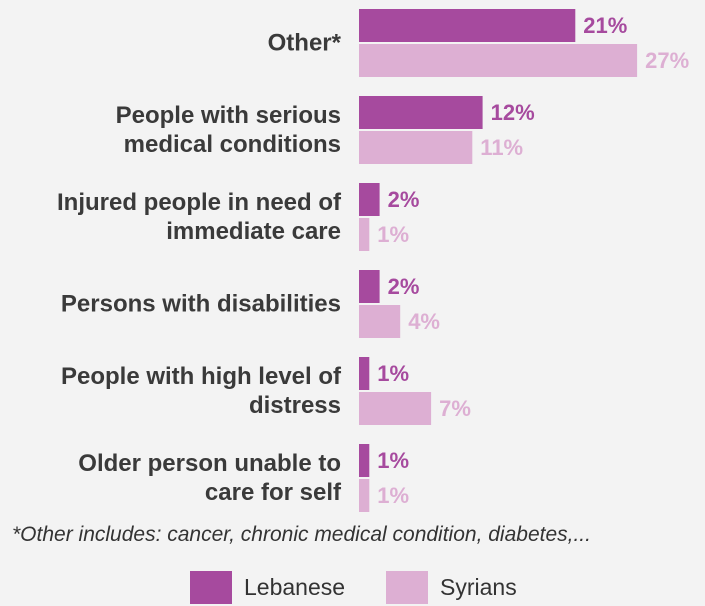  What do you see at coordinates (201, 304) in the screenshot?
I see `category-label: Persons with disabilities` at bounding box center [201, 304].